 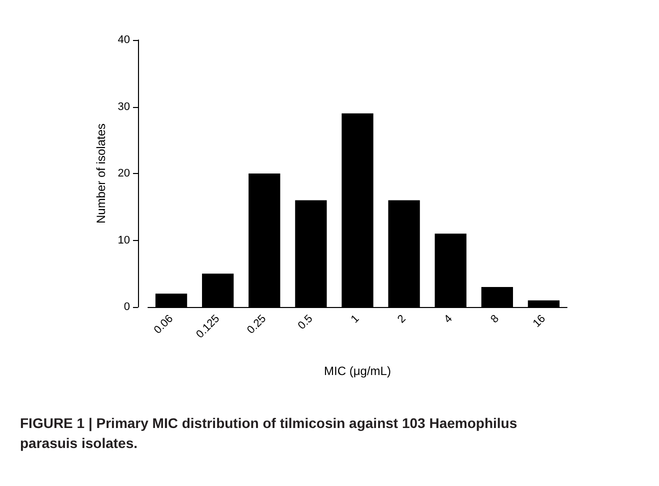 What do you see at coordinates (101, 173) in the screenshot?
I see `y-axis-title: Number of isolates` at bounding box center [101, 173].